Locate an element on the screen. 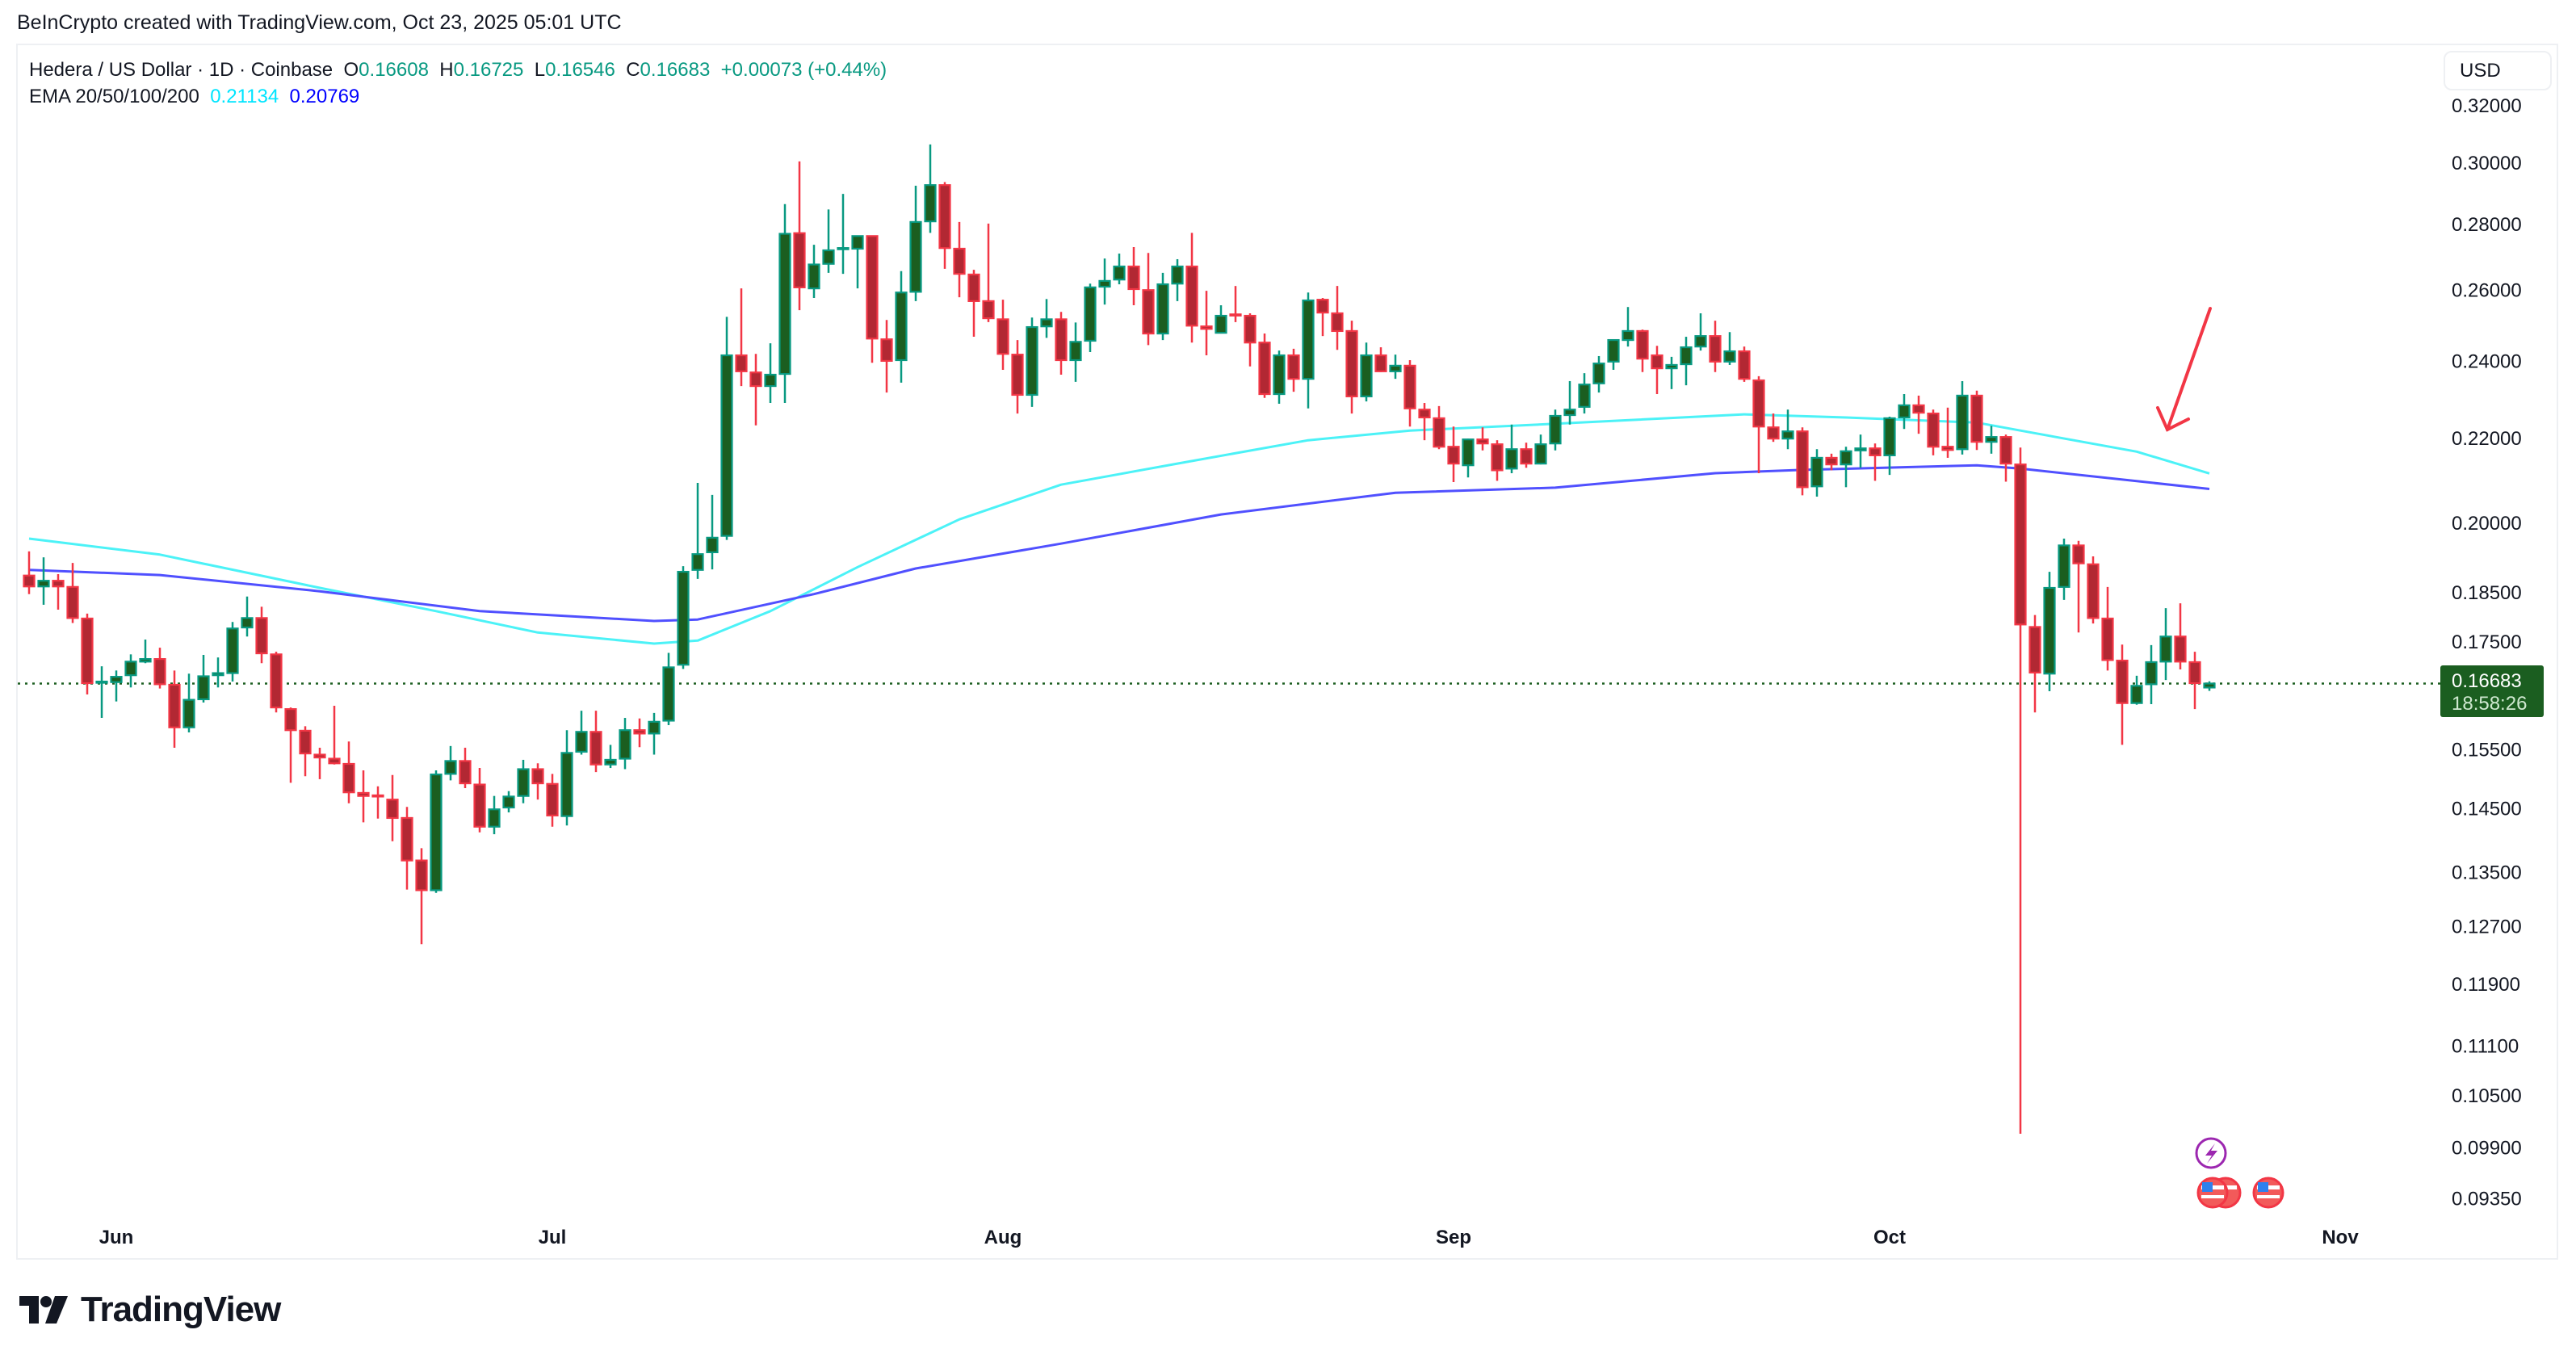  currency-button: USD is located at coordinates (2498, 70).